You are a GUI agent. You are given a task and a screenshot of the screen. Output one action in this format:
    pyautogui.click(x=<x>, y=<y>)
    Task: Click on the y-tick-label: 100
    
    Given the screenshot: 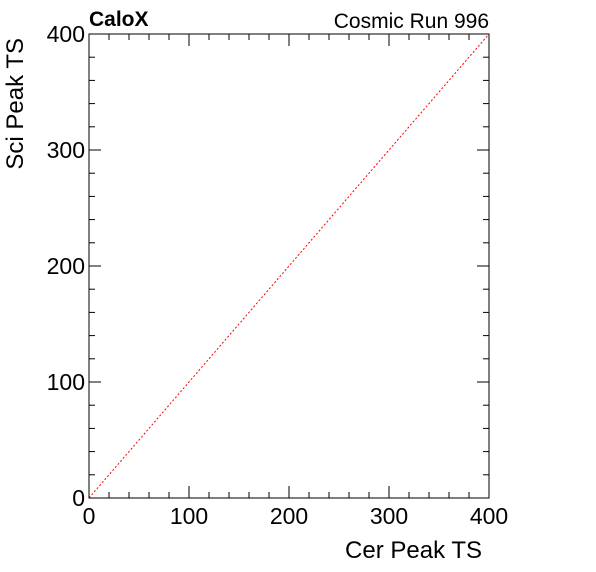 What is the action you would take?
    pyautogui.click(x=66, y=382)
    